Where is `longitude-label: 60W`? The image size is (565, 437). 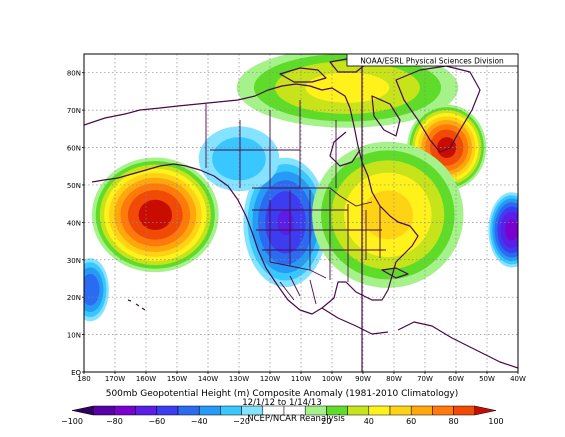 longitude-label: 60W is located at coordinates (456, 379).